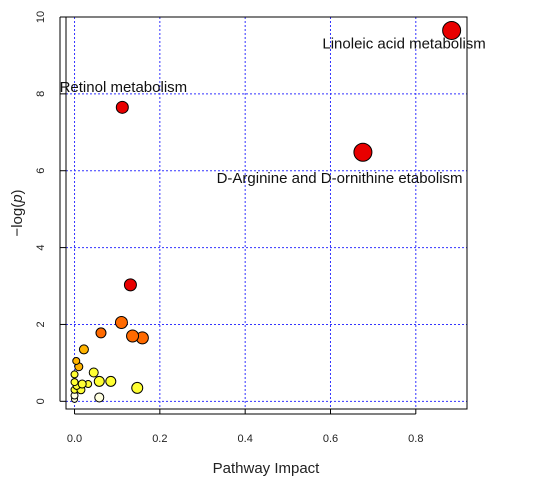 The height and width of the screenshot is (493, 550). Describe the element at coordinates (340, 178) in the screenshot. I see `point-annotation: D-Arginine and D-ornithine etabolism` at that location.